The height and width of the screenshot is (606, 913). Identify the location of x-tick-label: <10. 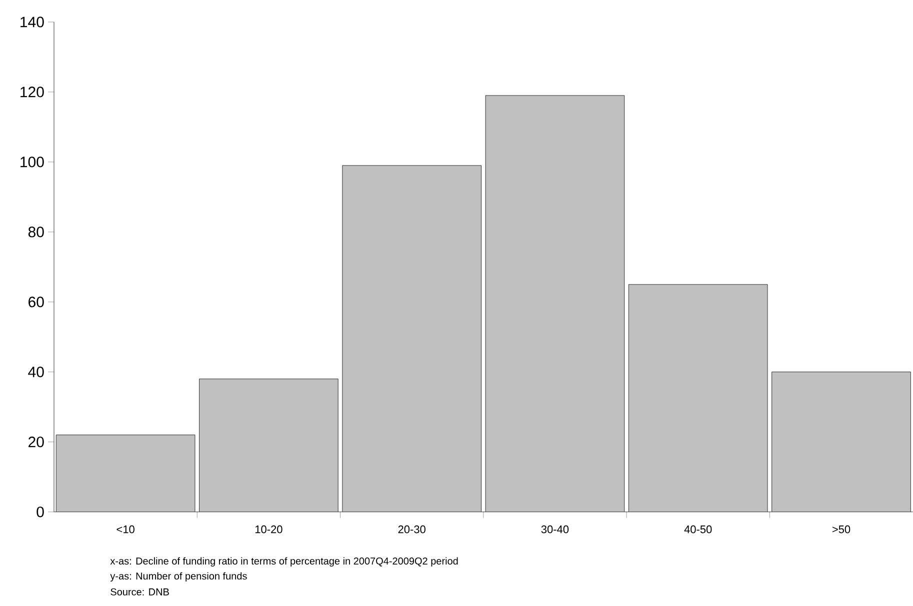
(125, 530).